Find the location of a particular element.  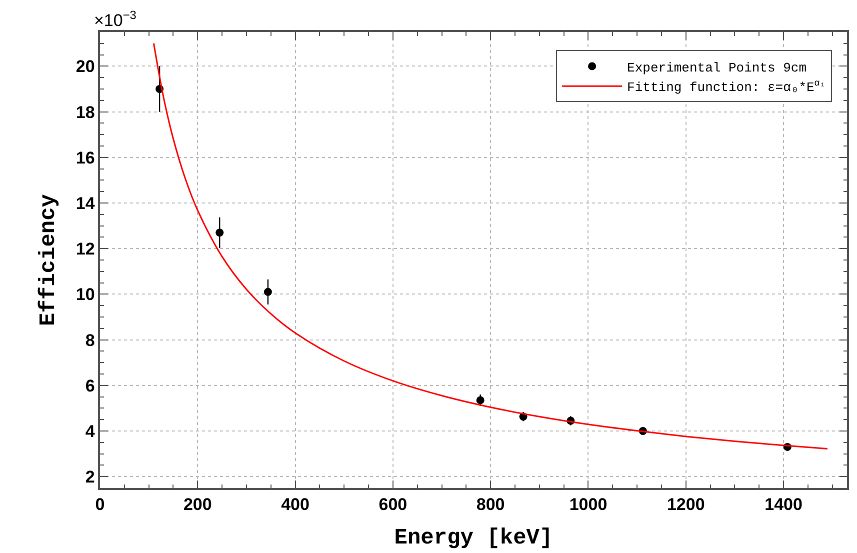

y-tick-label: 20 is located at coordinates (85, 66).